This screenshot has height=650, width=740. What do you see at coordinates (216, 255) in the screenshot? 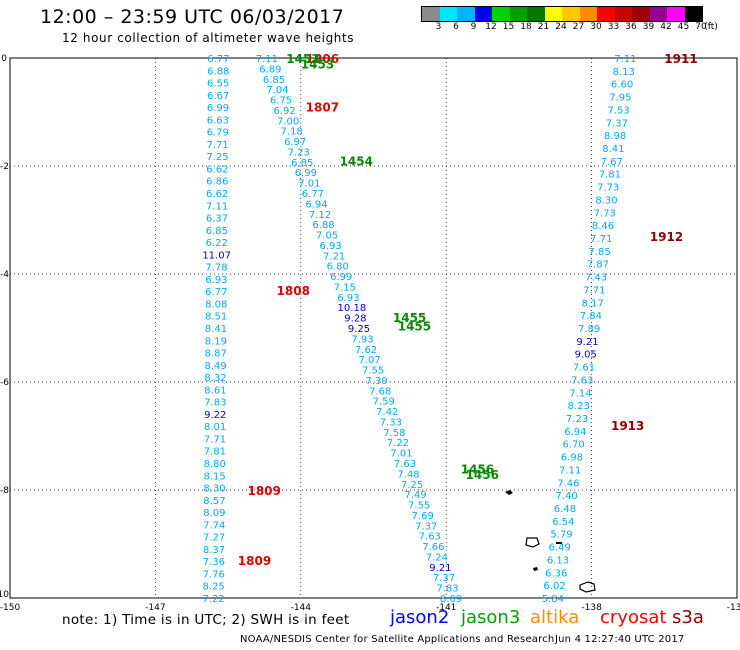
I see `wave-height-value: 11.07` at bounding box center [216, 255].